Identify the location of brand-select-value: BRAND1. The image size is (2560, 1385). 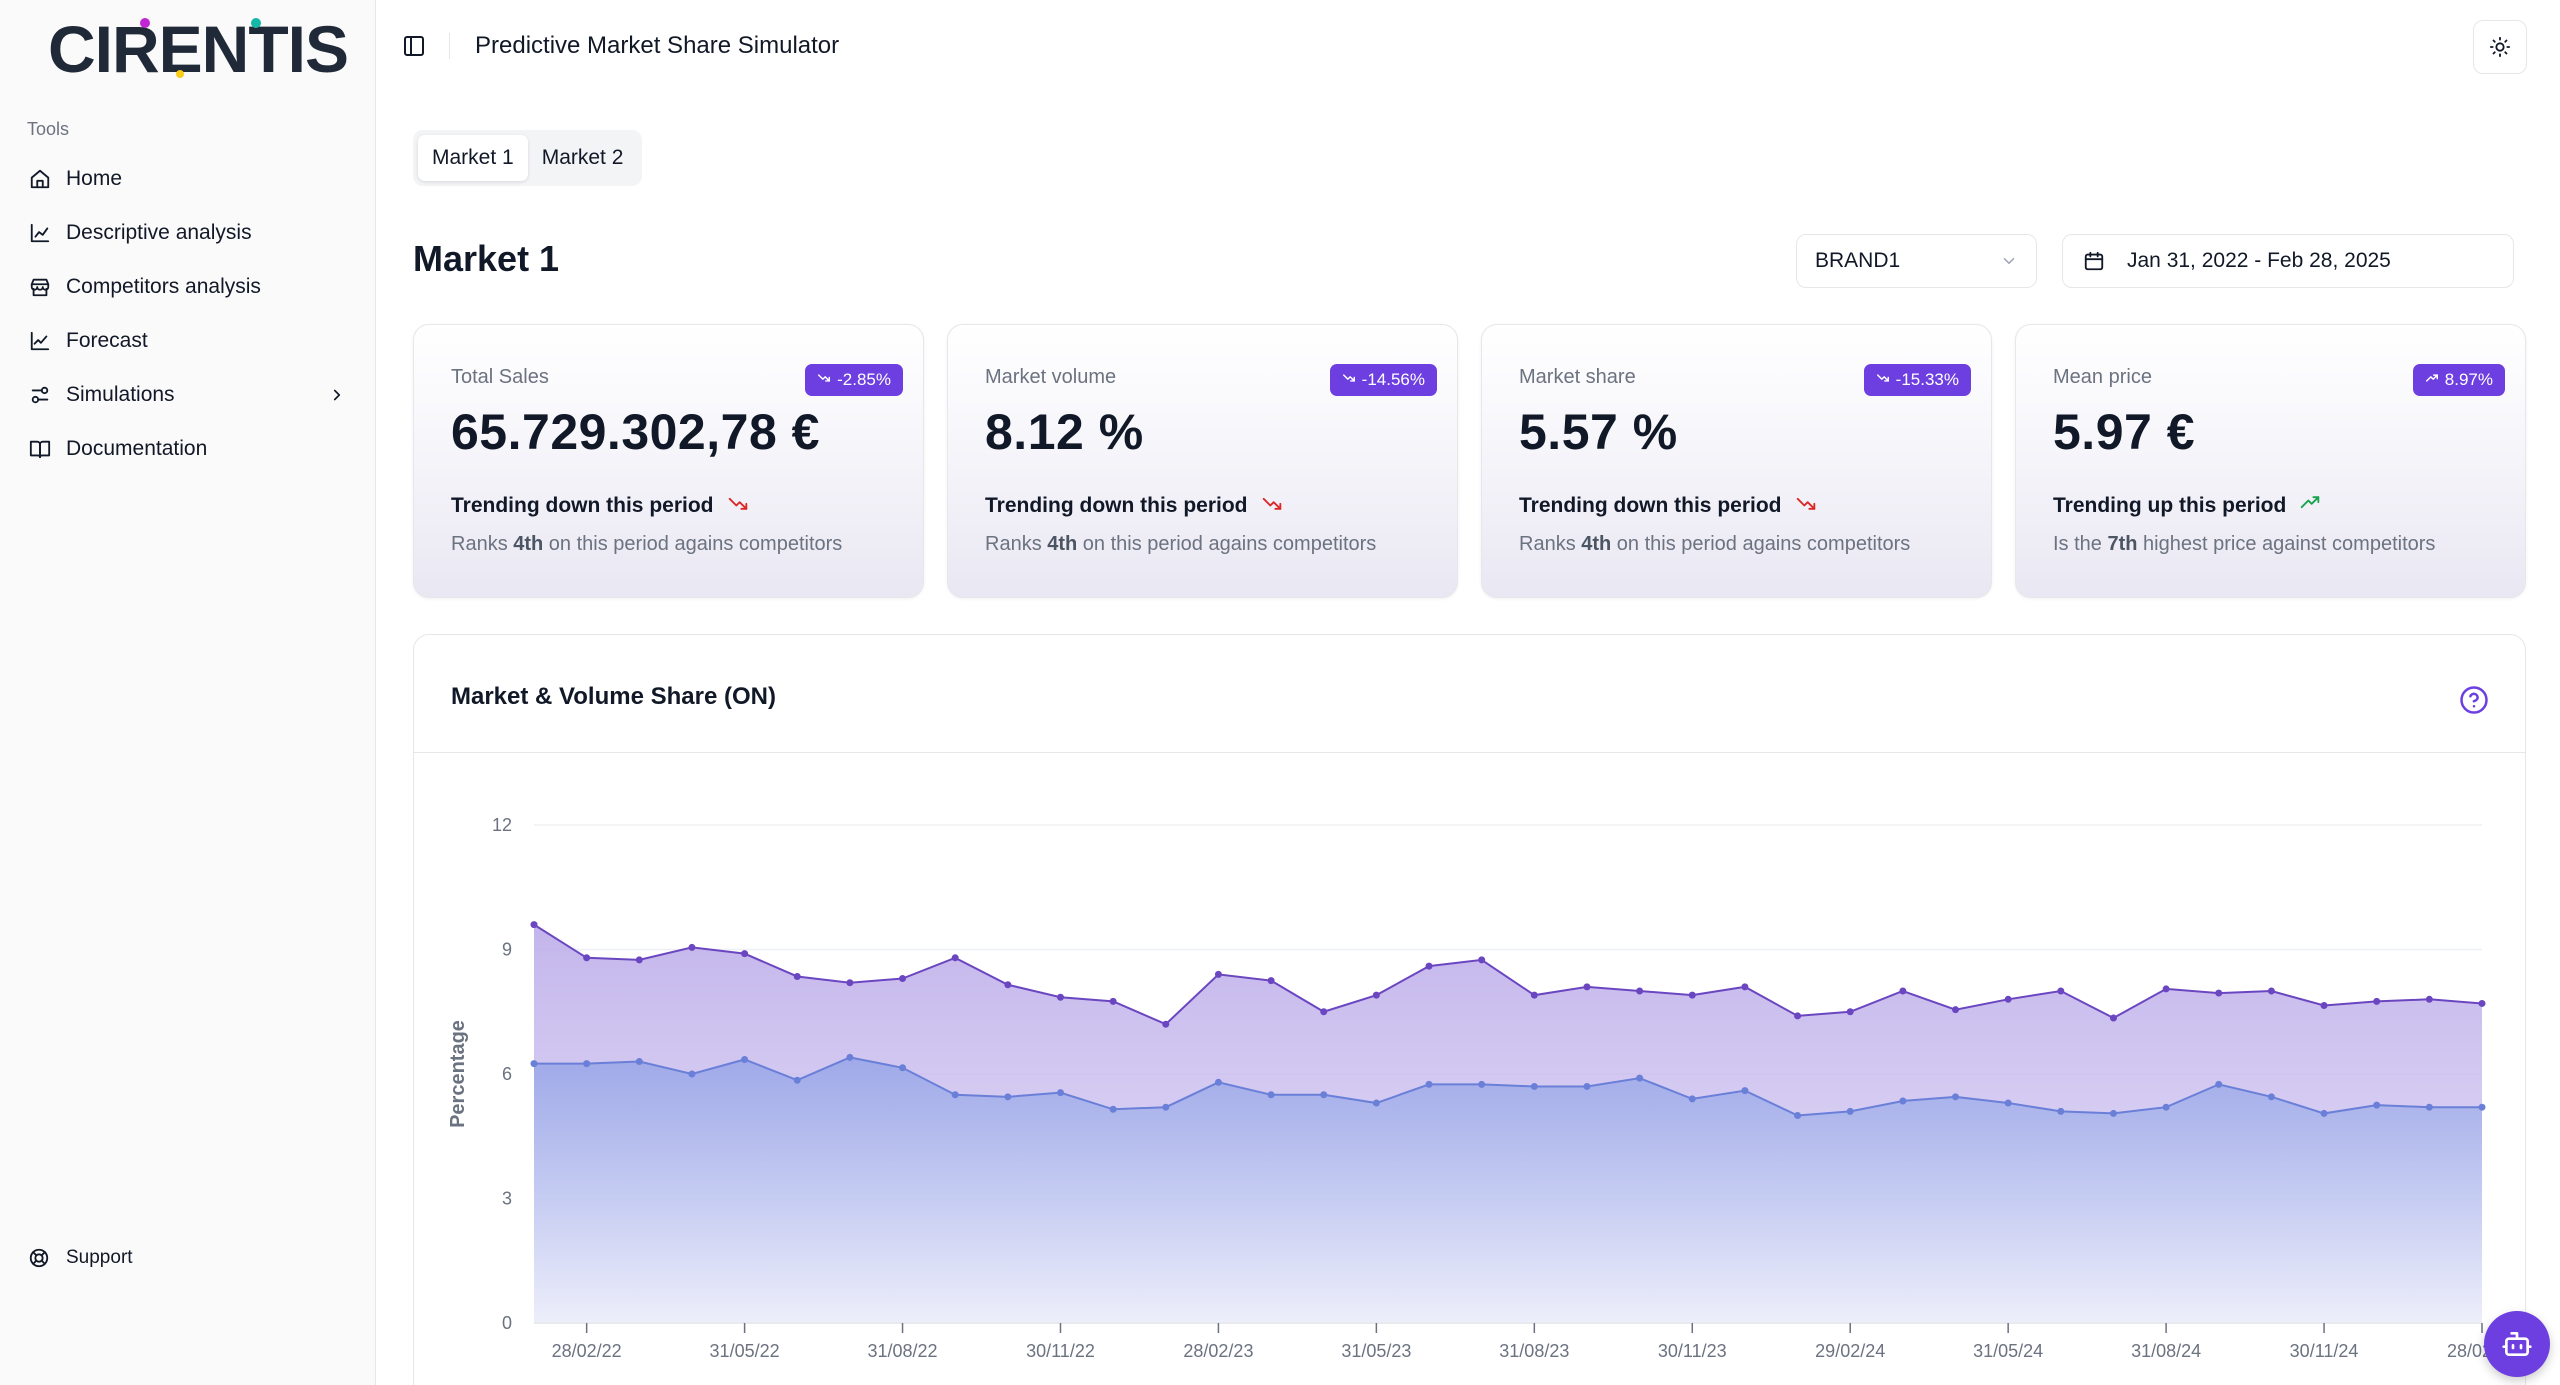
(1858, 260).